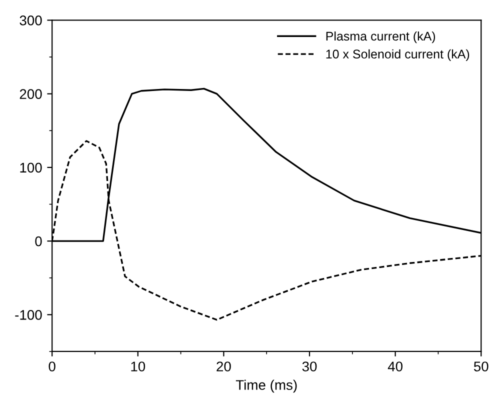  Describe the element at coordinates (266, 386) in the screenshot. I see `x-axis-title: Time (ms)` at that location.